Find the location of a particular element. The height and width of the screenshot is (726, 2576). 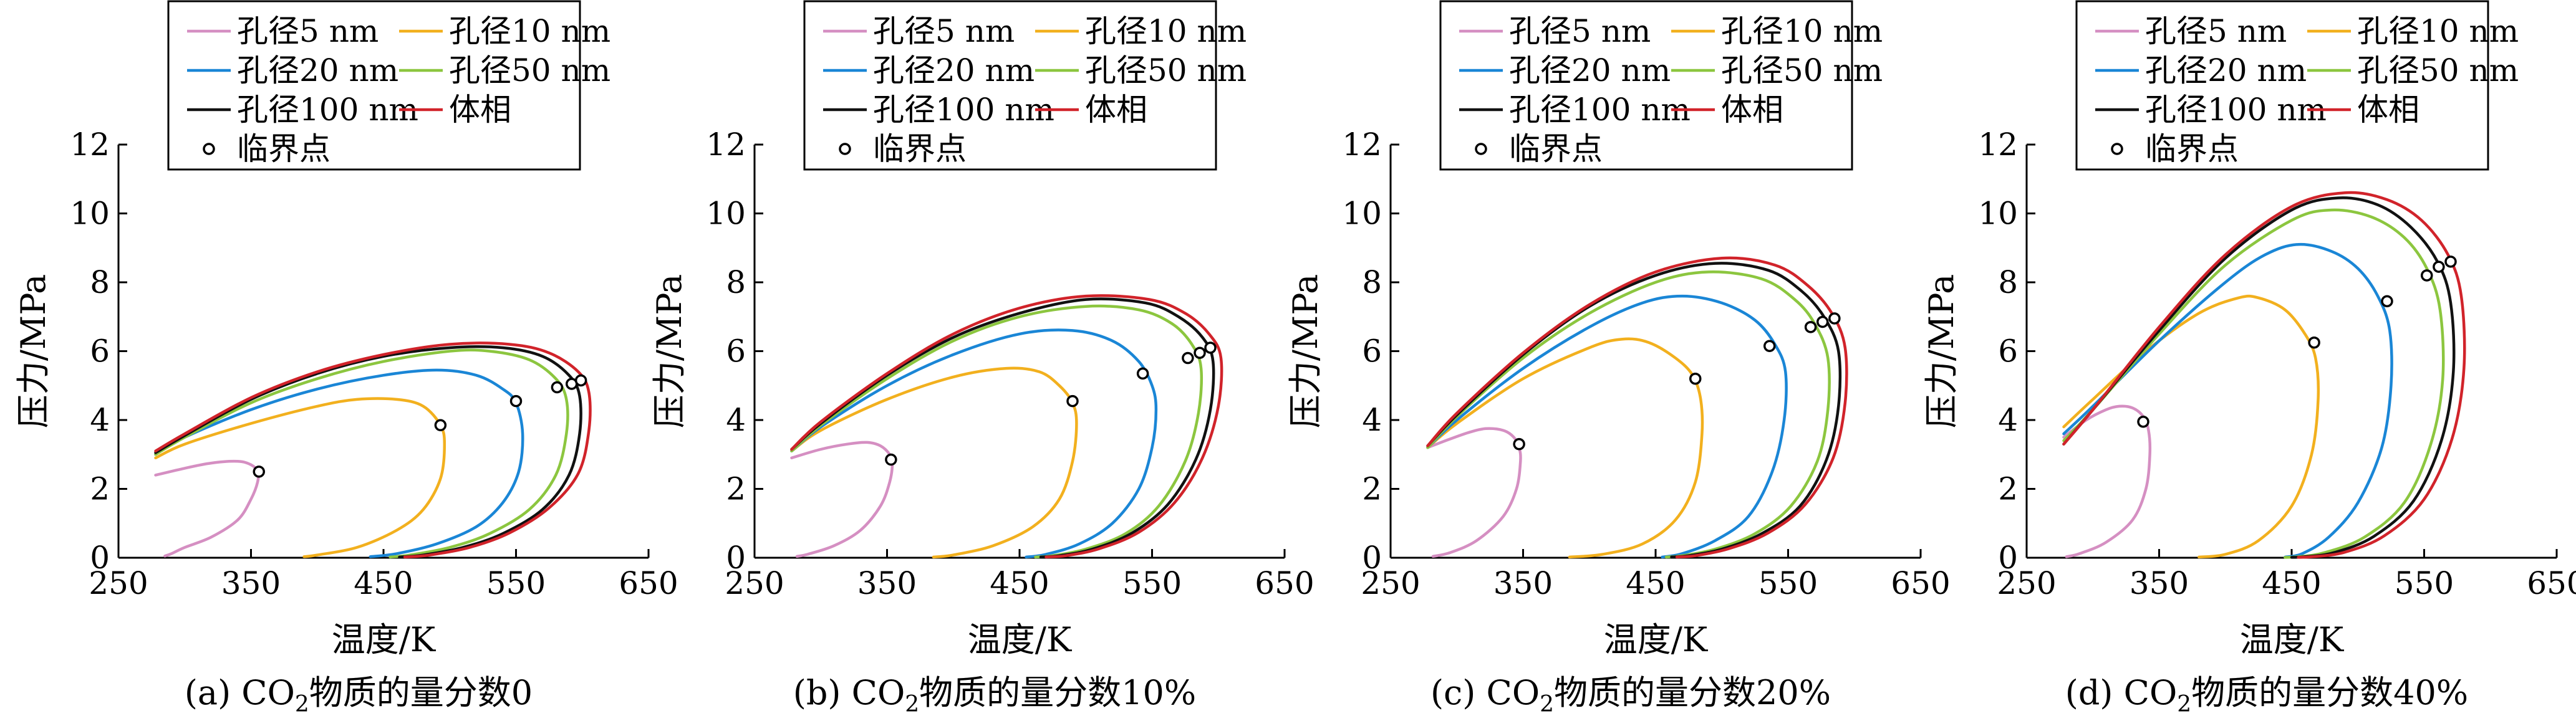

y-tick-label: 6 is located at coordinates (736, 351).